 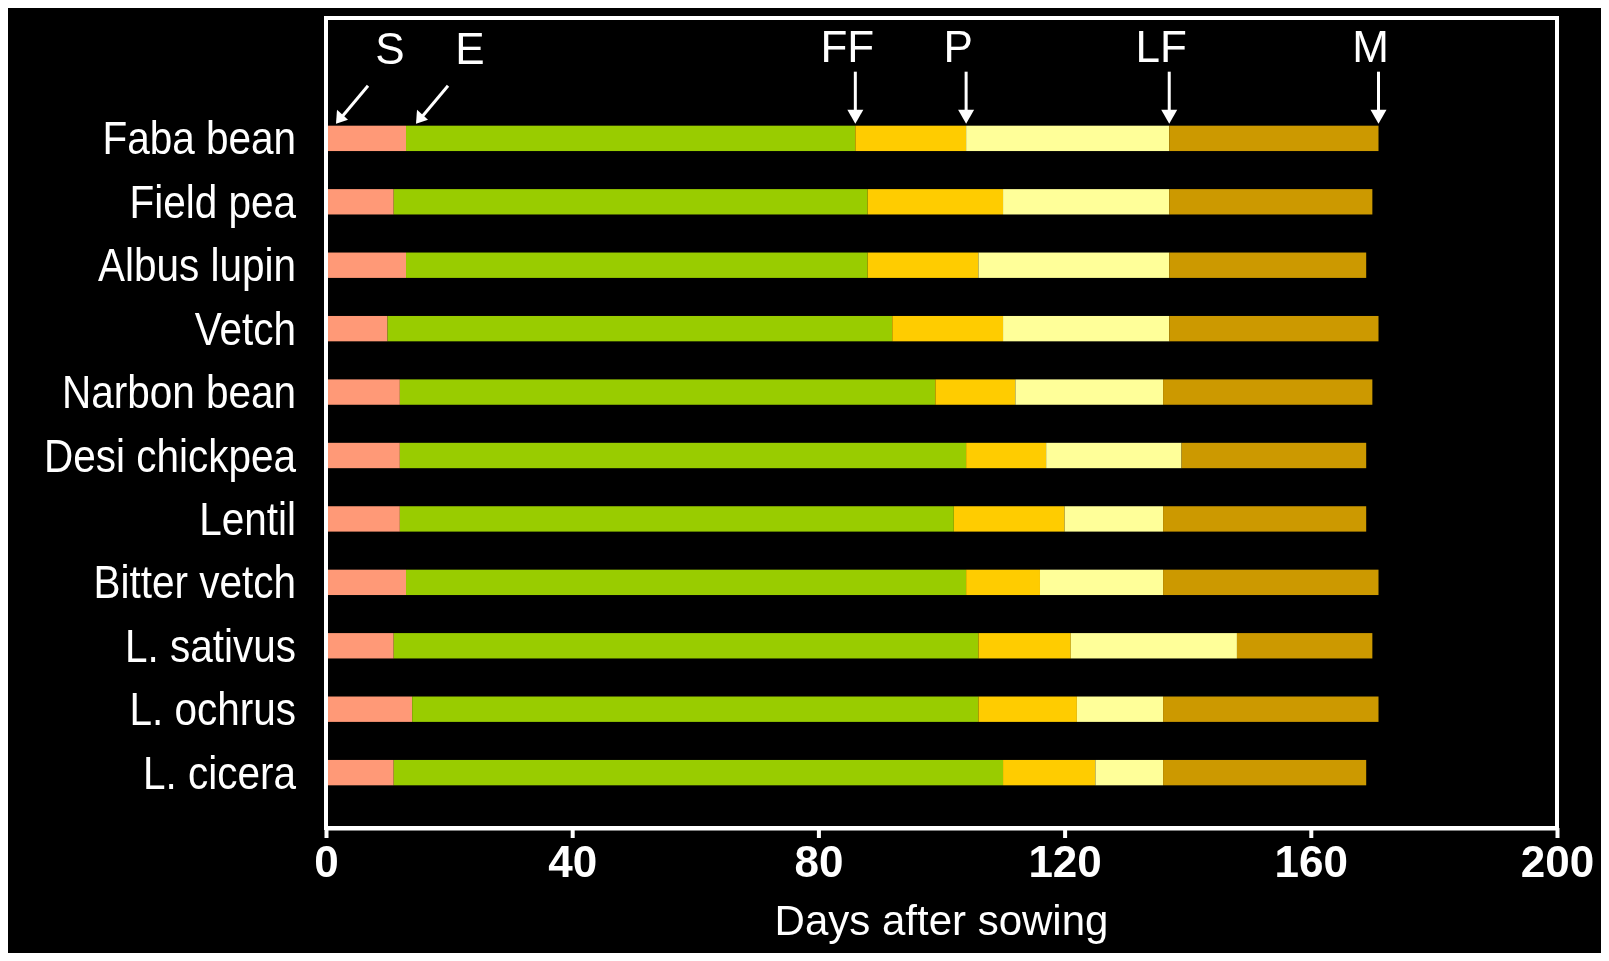 What do you see at coordinates (197, 265) in the screenshot?
I see `y-tick-label: Albus lupin` at bounding box center [197, 265].